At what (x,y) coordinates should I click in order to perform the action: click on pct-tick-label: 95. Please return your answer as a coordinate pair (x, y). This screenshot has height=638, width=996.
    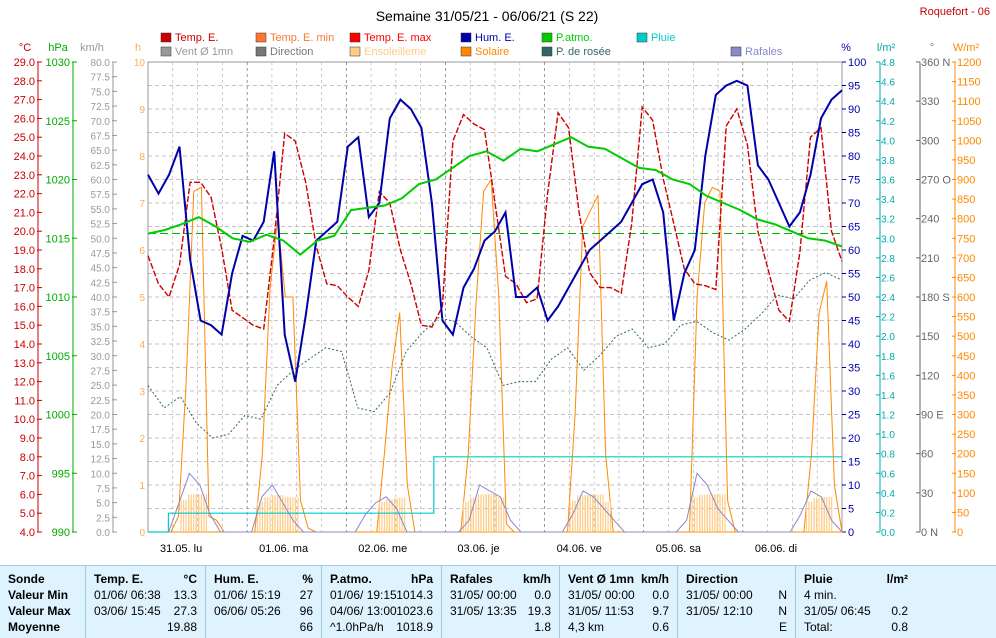
    Looking at the image, I should click on (854, 87).